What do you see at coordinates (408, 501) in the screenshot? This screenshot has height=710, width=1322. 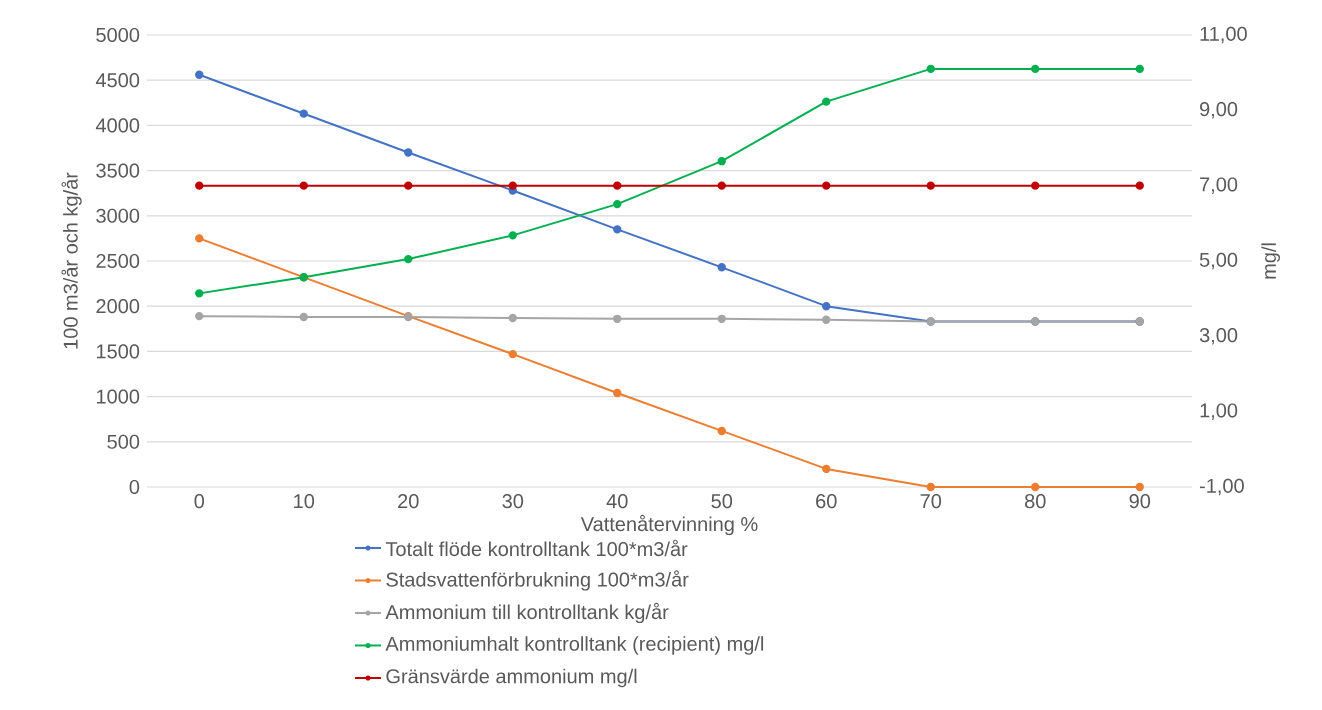 I see `x-tick-label: 20` at bounding box center [408, 501].